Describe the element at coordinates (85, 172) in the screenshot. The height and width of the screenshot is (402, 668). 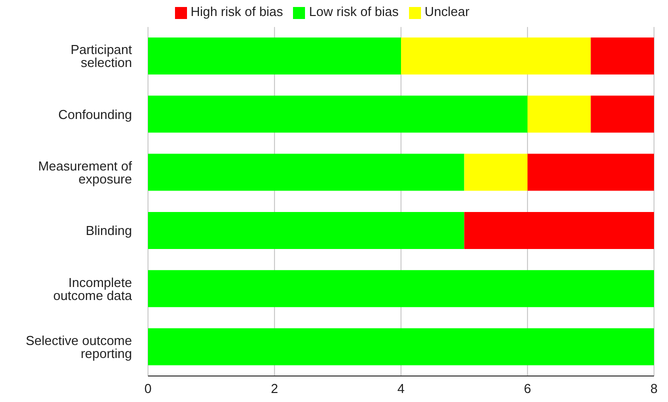
I see `y-tick-label: Measurement of exposure` at that location.